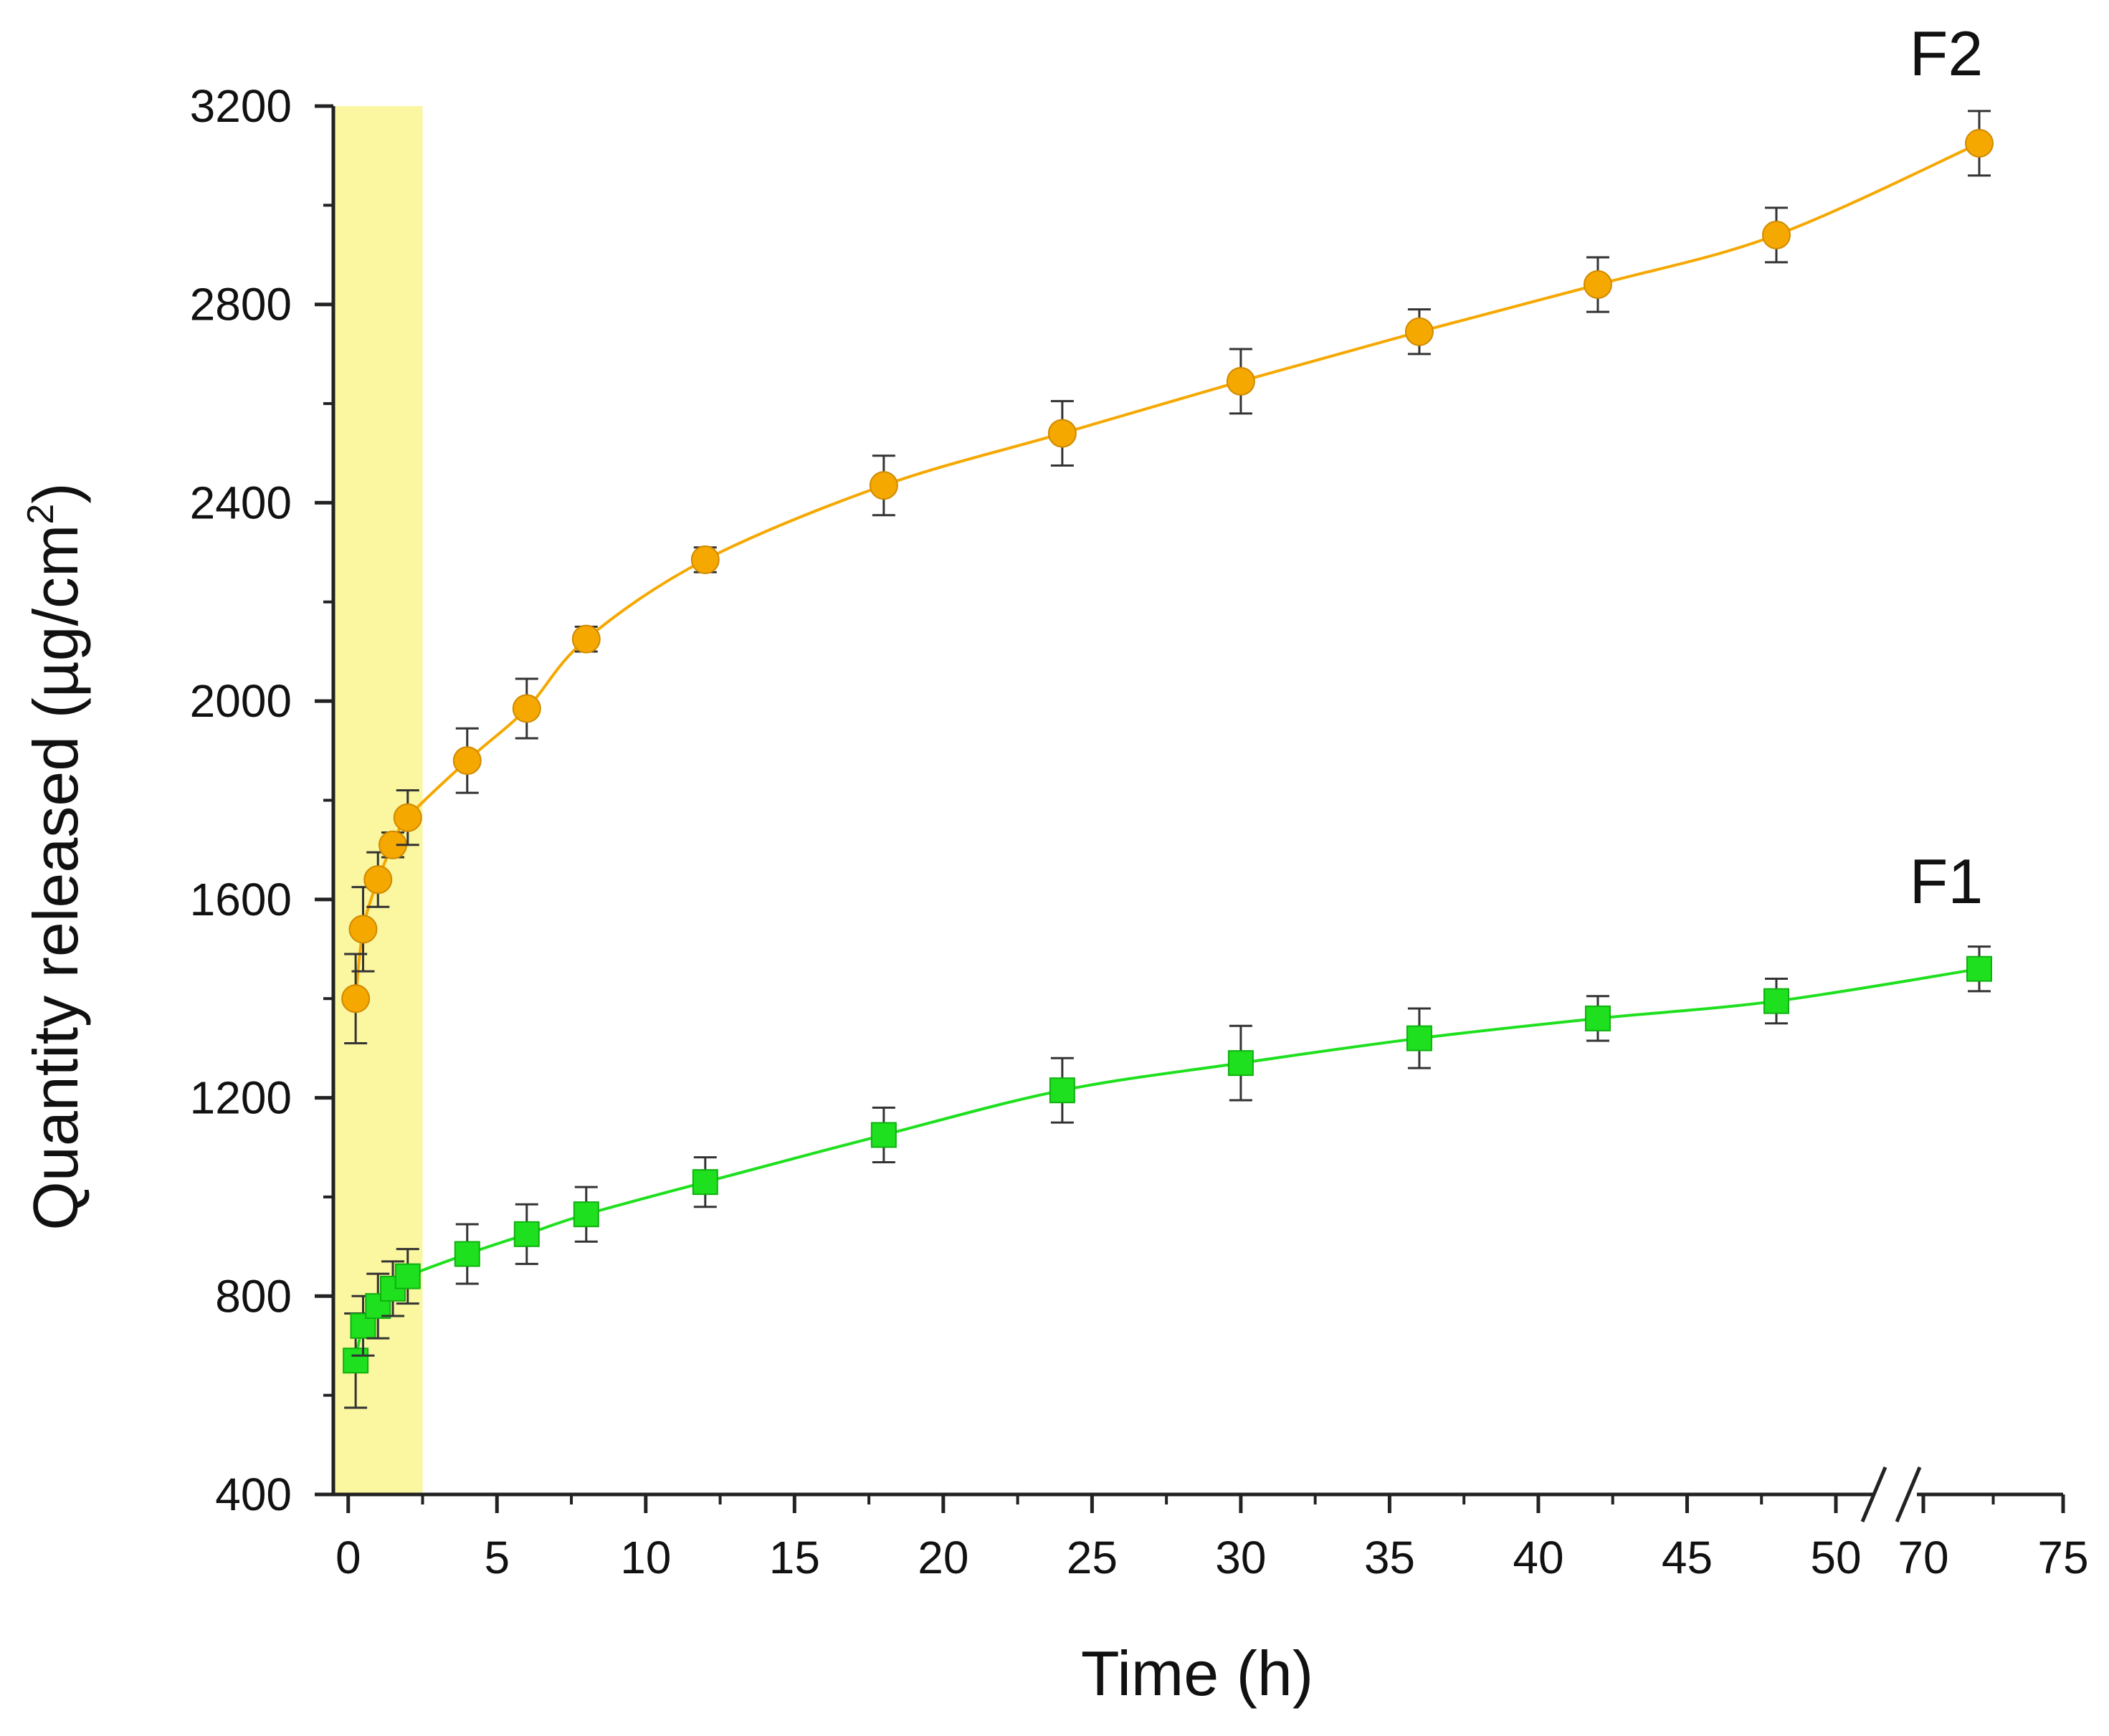 The width and height of the screenshot is (2109, 1736). I want to click on y-axis-title-main: Quantity released (µg/cm, so click(55, 878).